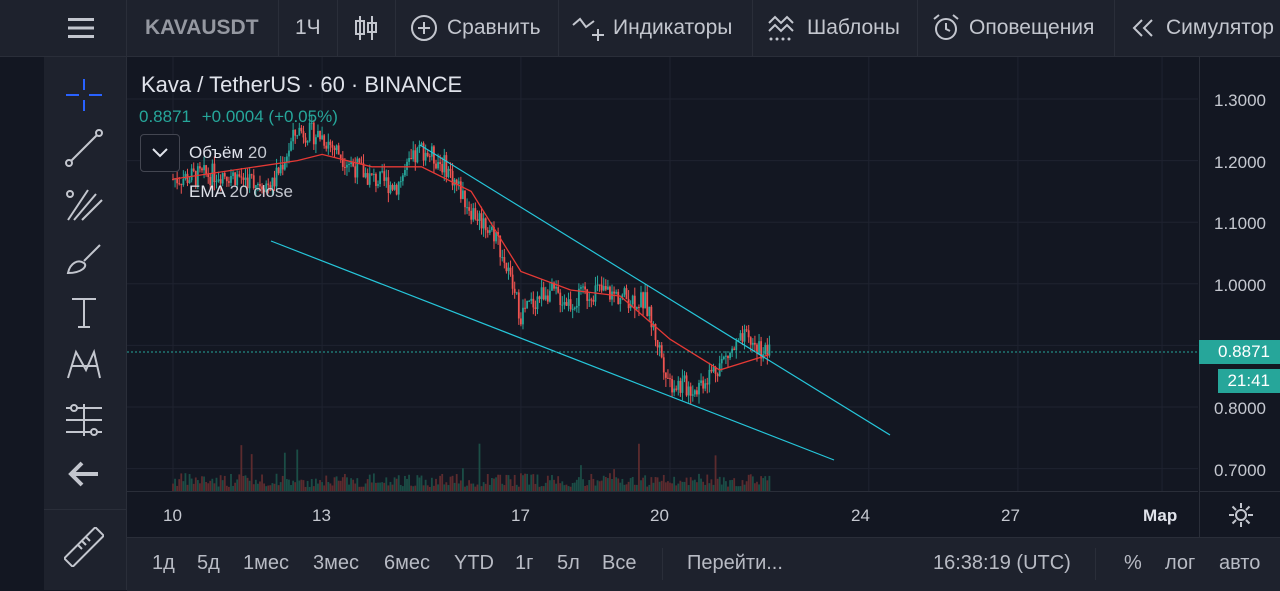 This screenshot has width=1280, height=591. I want to click on volume-indicator-label: Объём 20, so click(228, 153).